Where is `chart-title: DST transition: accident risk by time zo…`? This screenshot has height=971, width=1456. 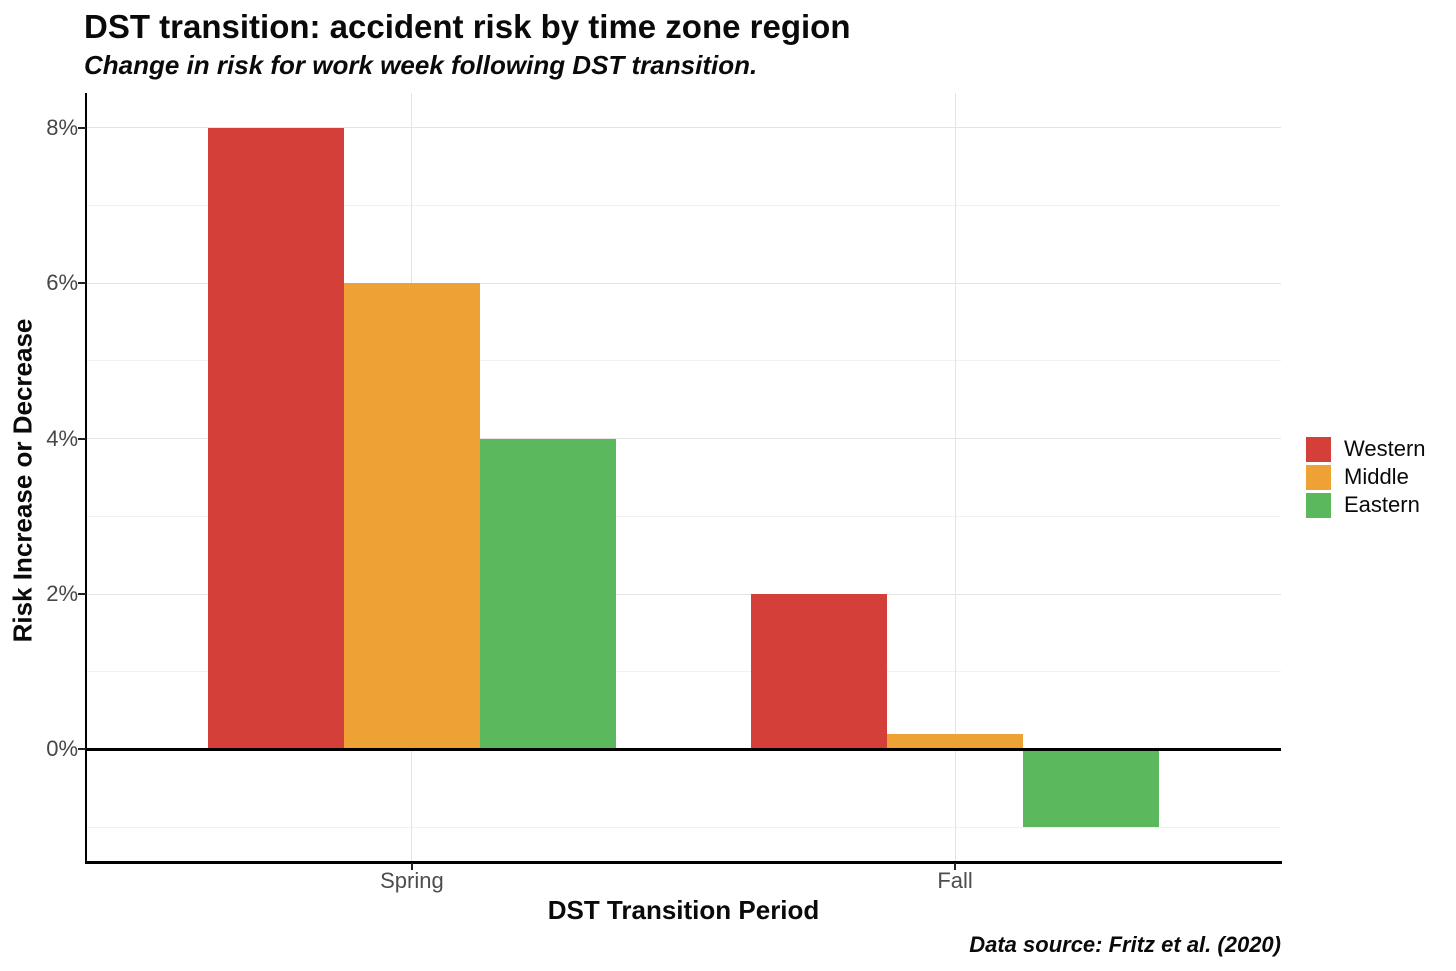
chart-title: DST transition: accident risk by time zo… is located at coordinates (467, 26).